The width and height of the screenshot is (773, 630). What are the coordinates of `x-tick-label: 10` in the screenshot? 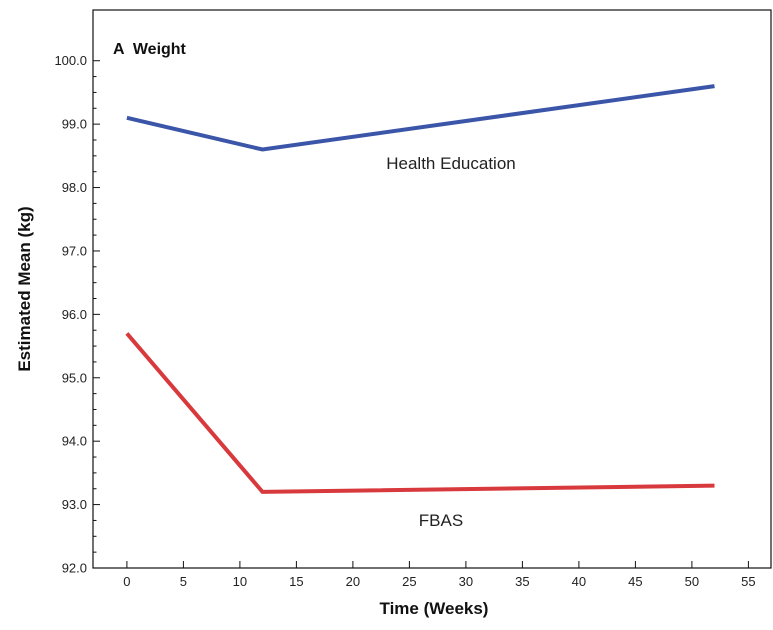 It's located at (240, 581).